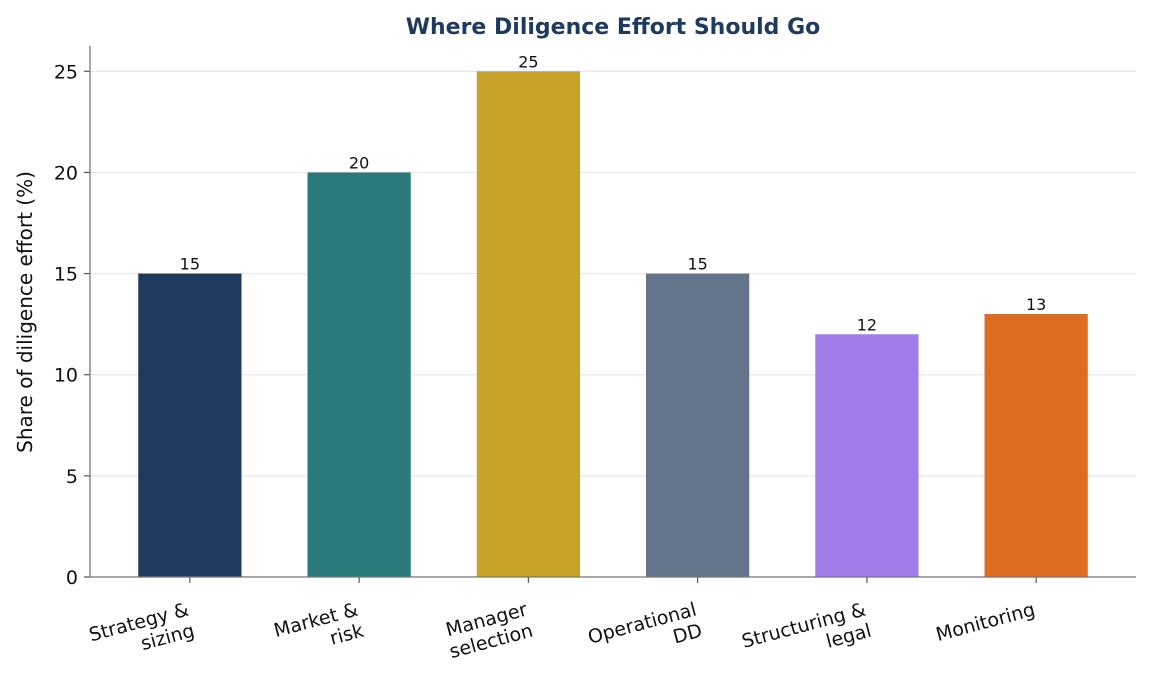 The image size is (1151, 687). What do you see at coordinates (72, 477) in the screenshot?
I see `y-tick-label: 5` at bounding box center [72, 477].